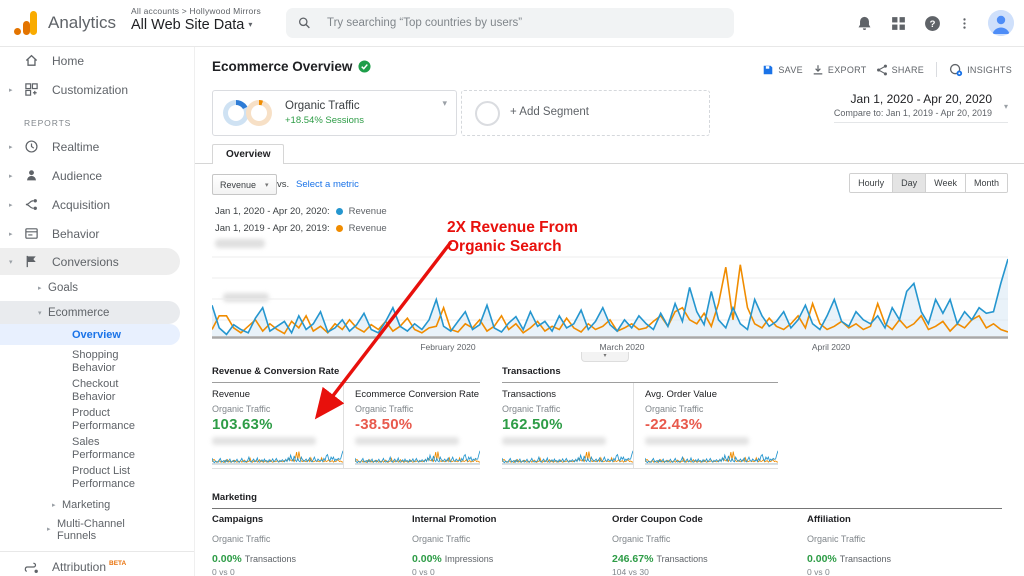 This screenshot has width=1024, height=576. I want to click on sidebar-label: Home, so click(68, 60).